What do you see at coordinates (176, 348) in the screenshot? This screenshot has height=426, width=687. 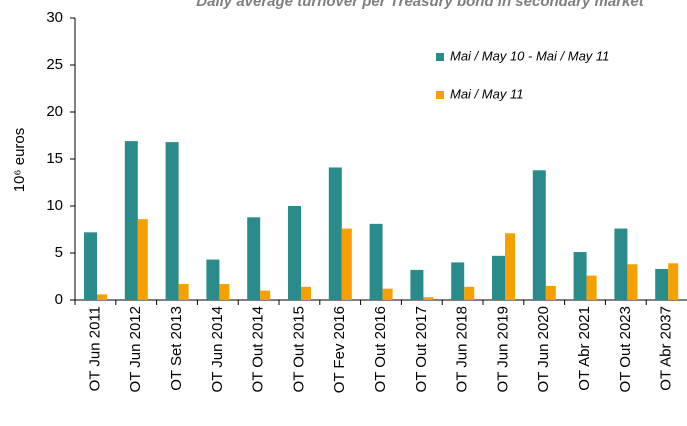 I see `x-tick-label: OT Set 2013` at bounding box center [176, 348].